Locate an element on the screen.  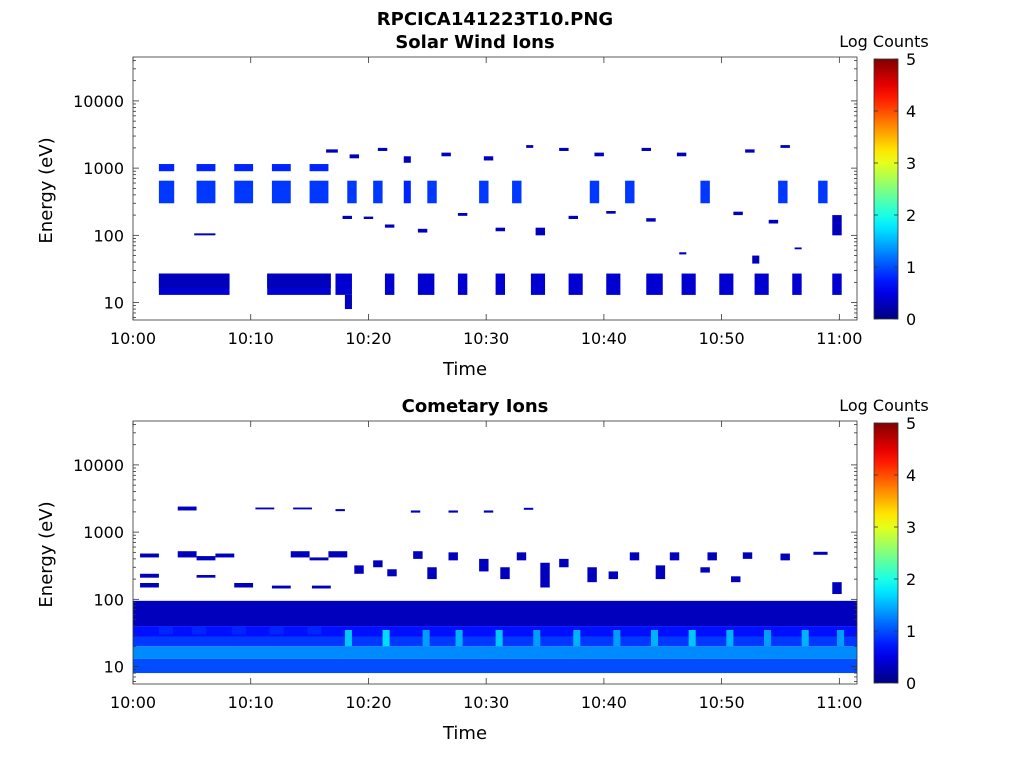
y-tick-label: 10 is located at coordinates (114, 667).